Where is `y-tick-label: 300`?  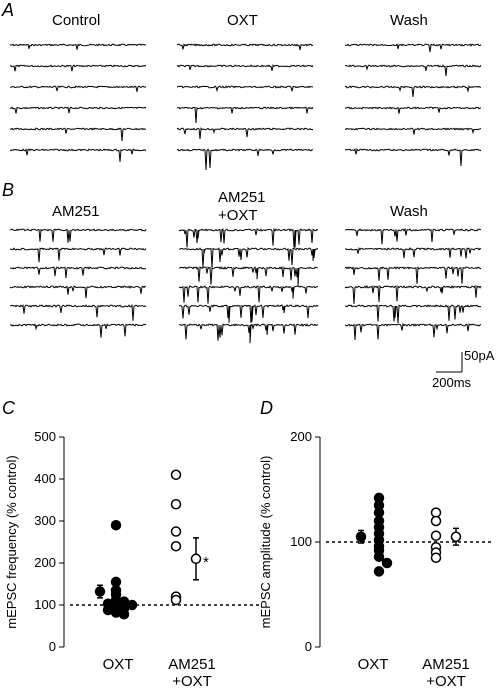 y-tick-label: 300 is located at coordinates (45, 520).